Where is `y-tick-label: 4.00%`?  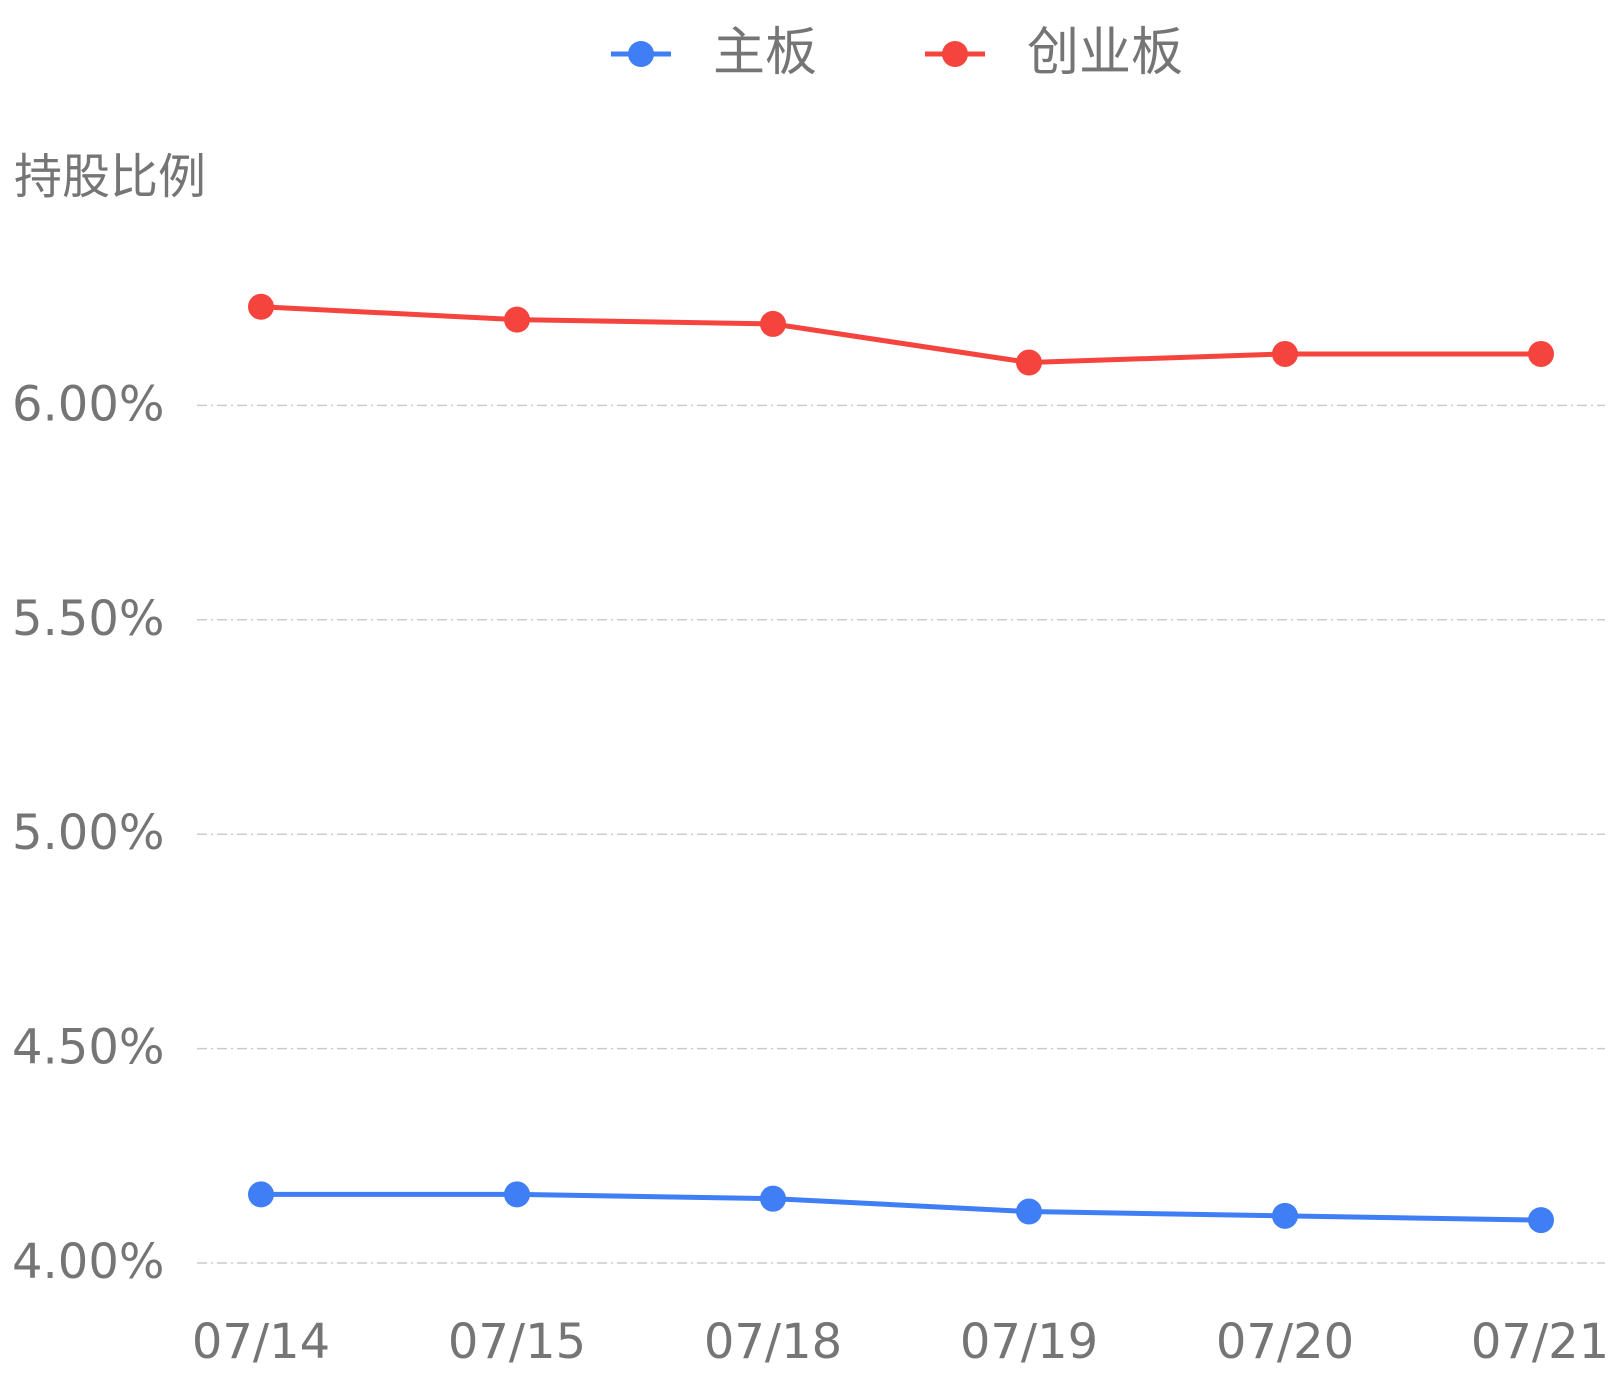 y-tick-label: 4.00% is located at coordinates (88, 1262).